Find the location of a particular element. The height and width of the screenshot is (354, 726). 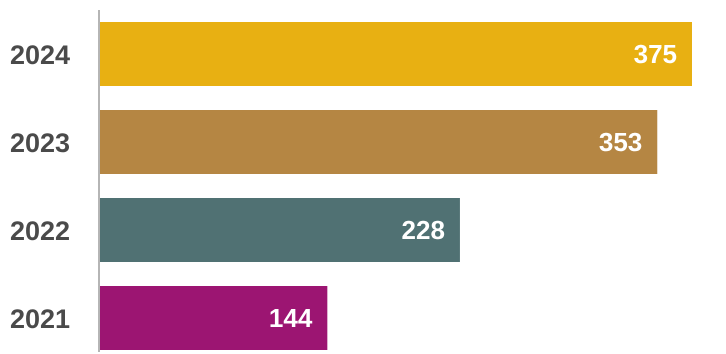

value-label-2023: 353 is located at coordinates (620, 142).